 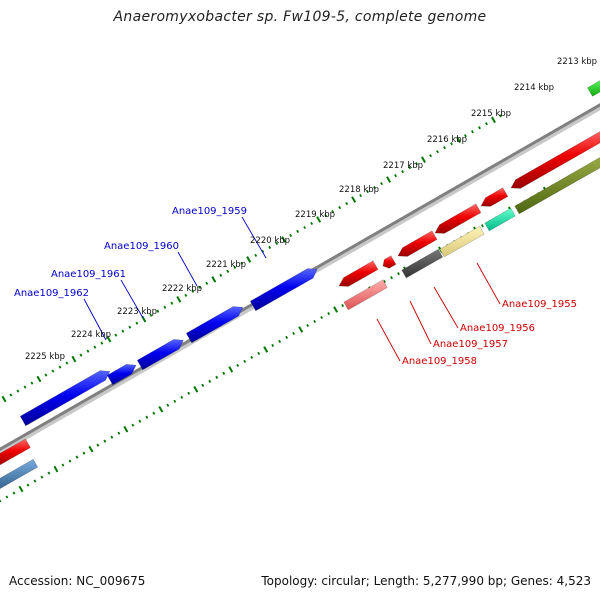 What do you see at coordinates (497, 328) in the screenshot?
I see `gene-label: Anae109_1956` at bounding box center [497, 328].